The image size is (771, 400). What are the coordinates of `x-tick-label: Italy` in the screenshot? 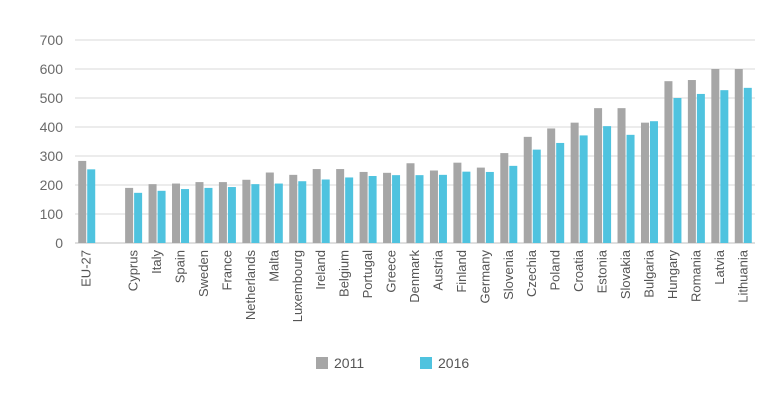 It's located at (156, 262).